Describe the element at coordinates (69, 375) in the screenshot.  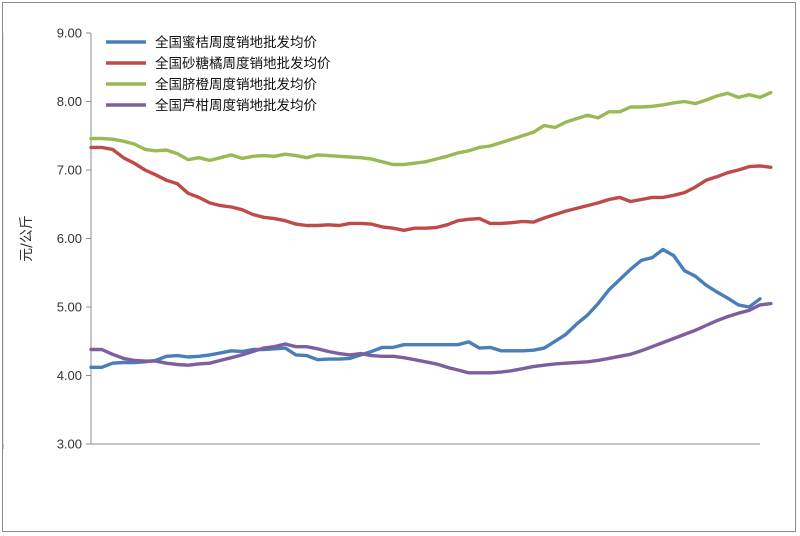
I see `y-tick-label: 4.00` at that location.